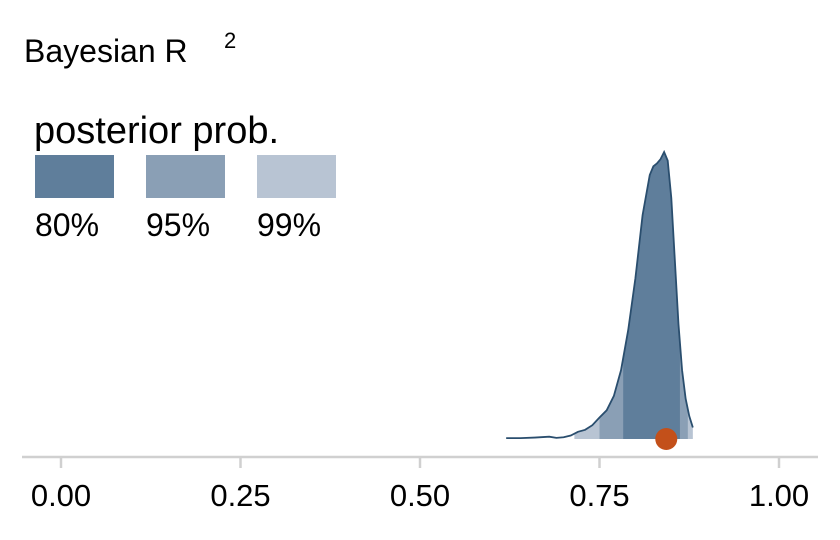 This screenshot has width=840, height=540. I want to click on legend-swatch-80pct, so click(74, 176).